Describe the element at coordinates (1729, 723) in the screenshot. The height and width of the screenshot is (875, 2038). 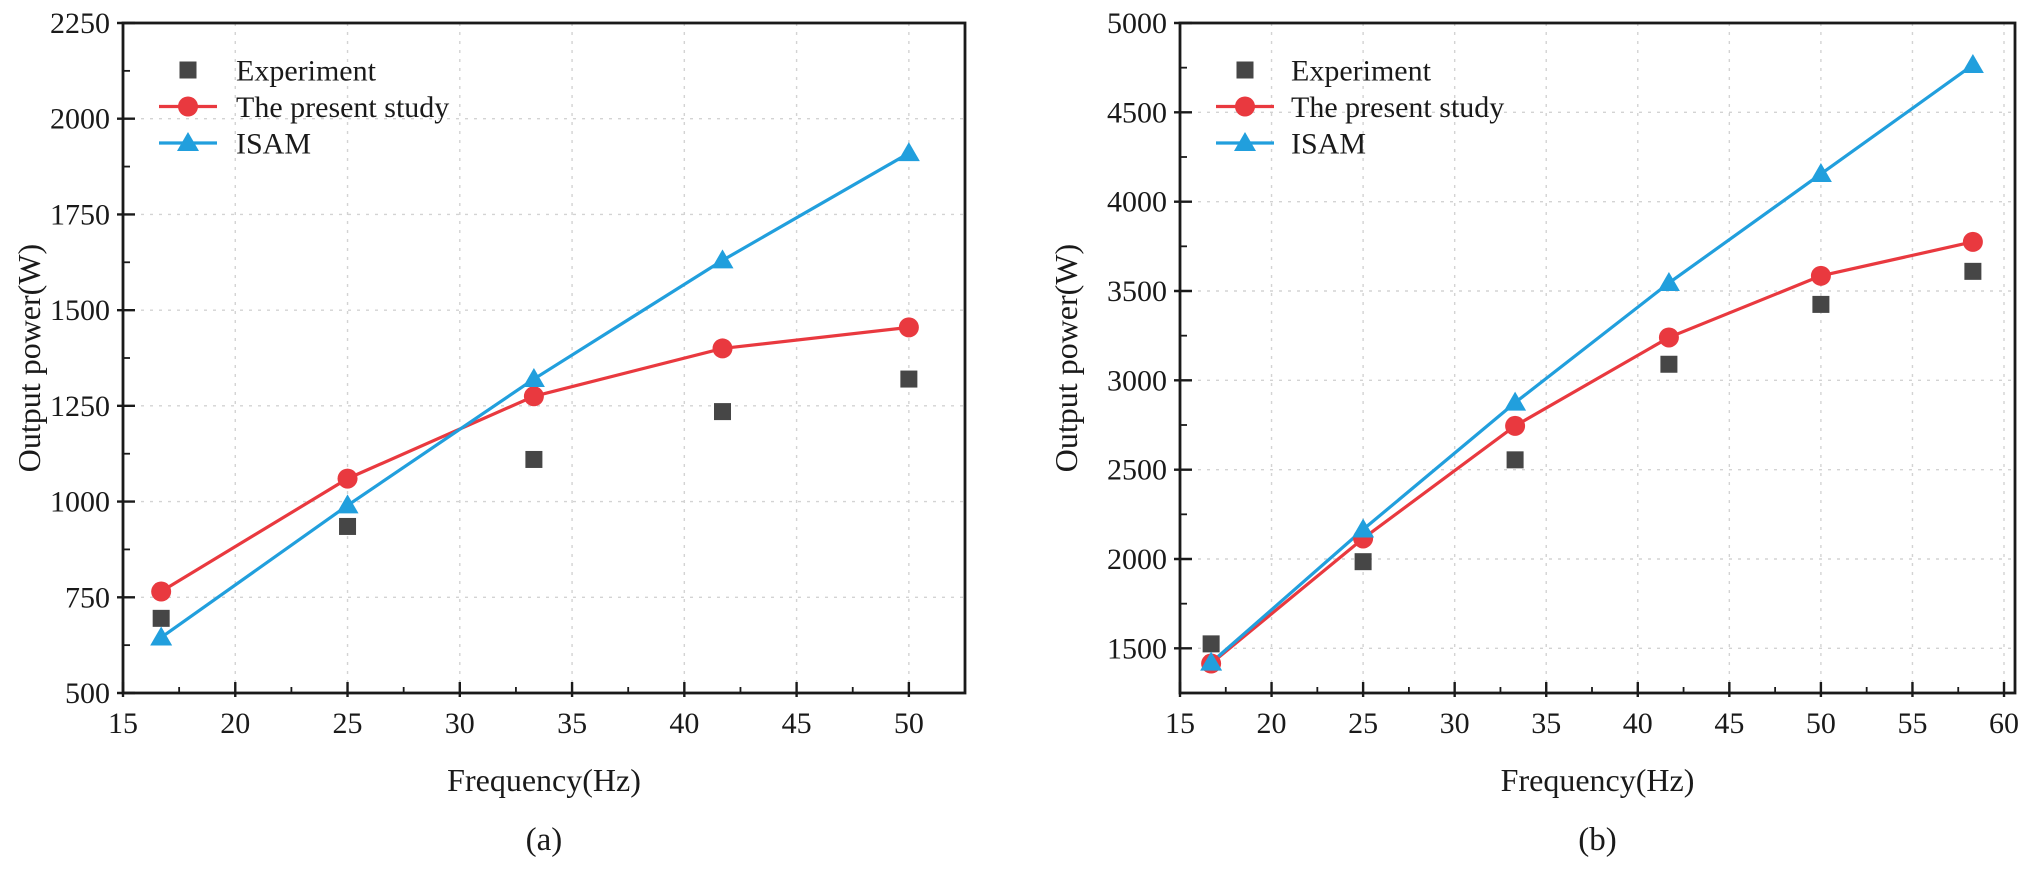
I see `x-tick-label: 45` at that location.